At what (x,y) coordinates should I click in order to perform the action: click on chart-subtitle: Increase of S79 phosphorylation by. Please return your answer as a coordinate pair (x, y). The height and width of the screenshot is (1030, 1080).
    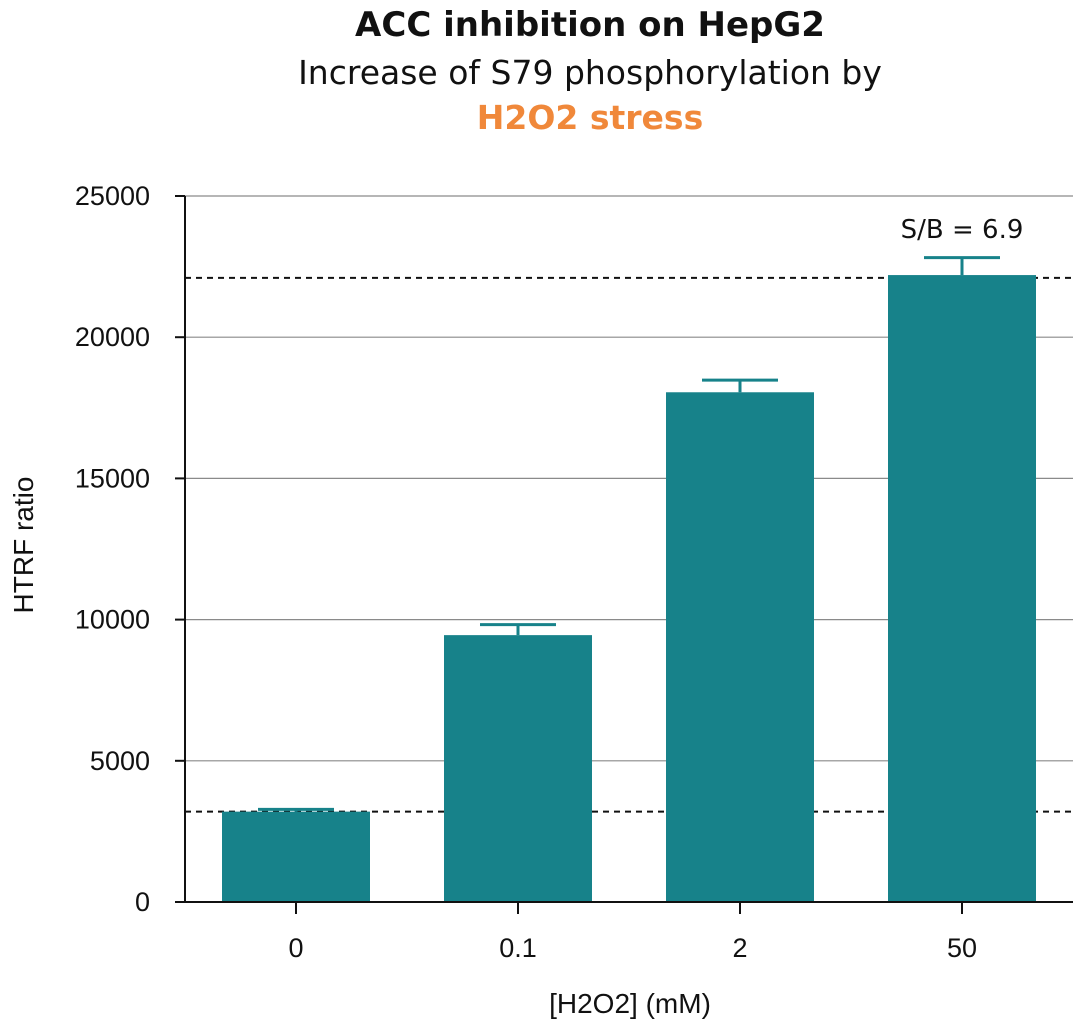
    Looking at the image, I should click on (590, 72).